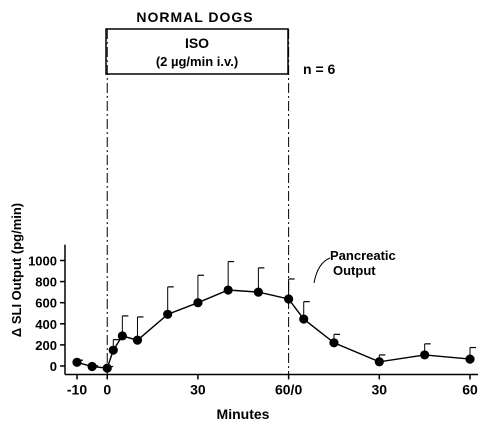 This screenshot has width=482, height=424. I want to click on y-tick-label: 600, so click(46, 303).